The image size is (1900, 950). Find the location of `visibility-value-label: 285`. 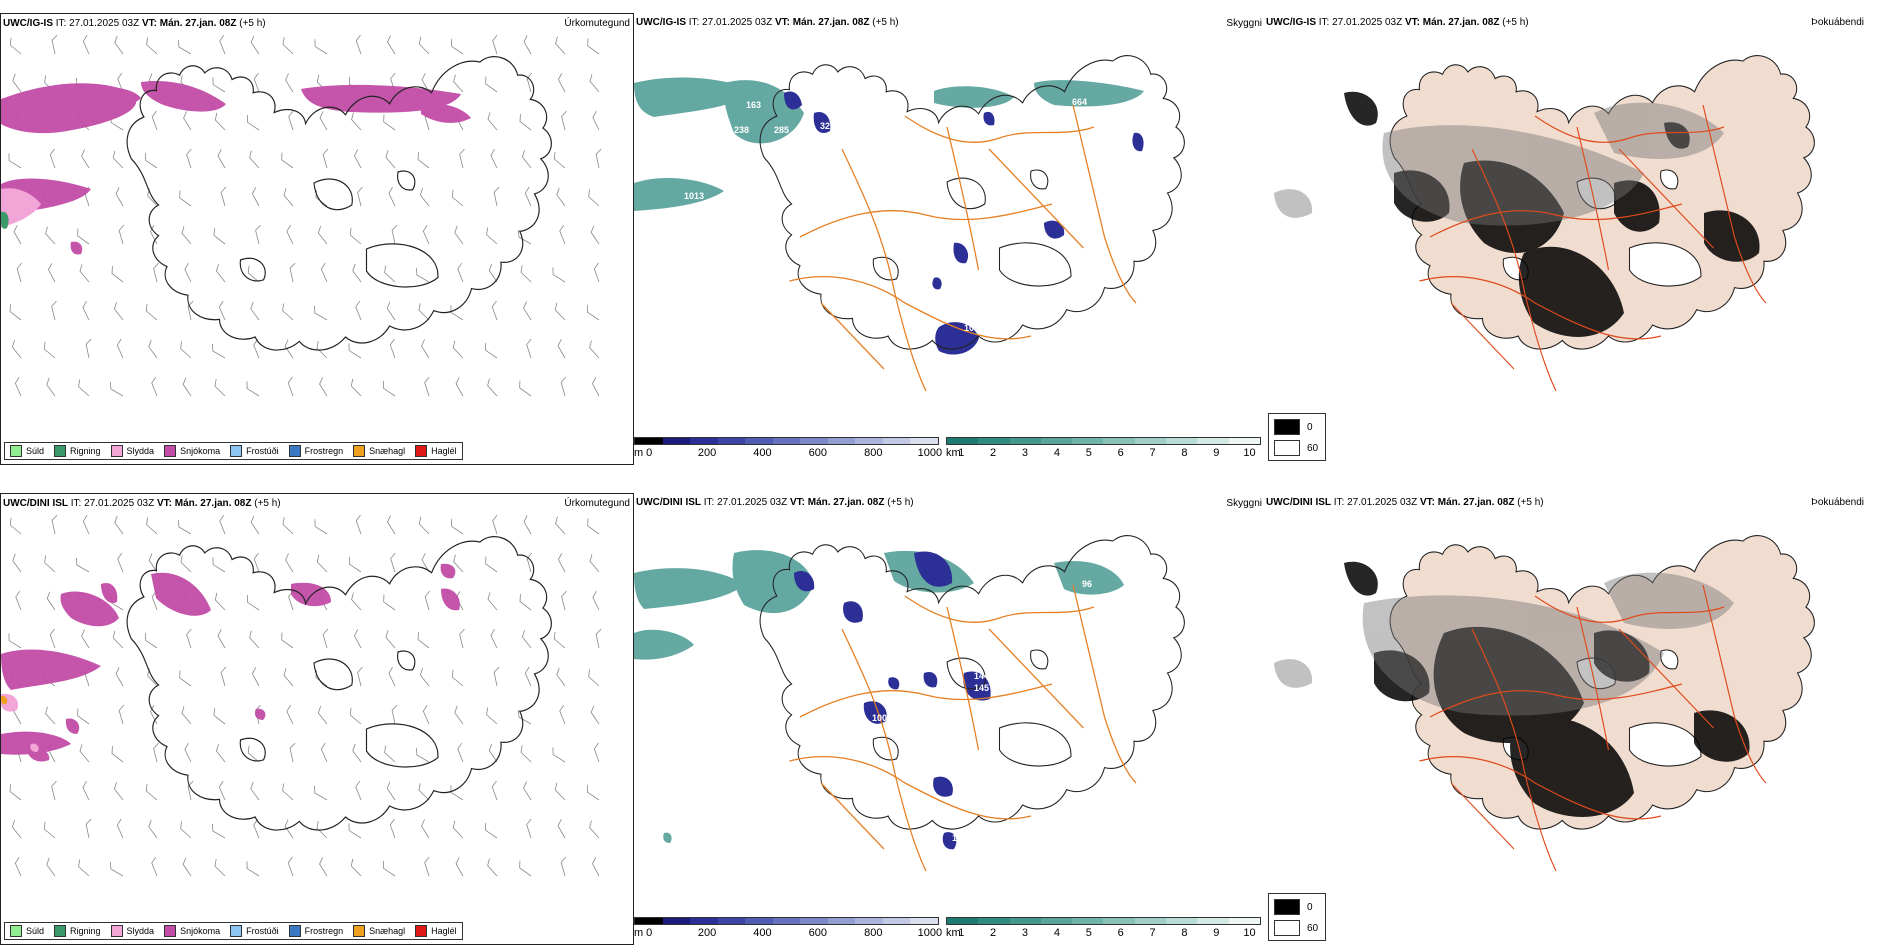

visibility-value-label: 285 is located at coordinates (781, 130).